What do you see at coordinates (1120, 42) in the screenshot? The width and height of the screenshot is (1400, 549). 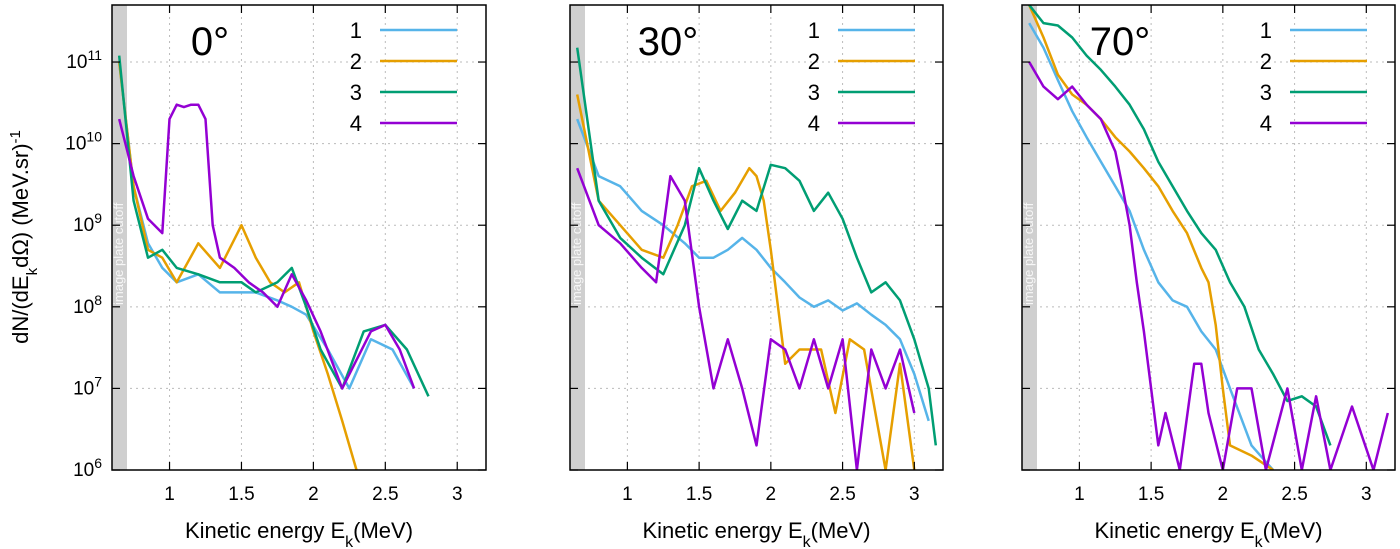 I see `angle-title: 70°` at bounding box center [1120, 42].